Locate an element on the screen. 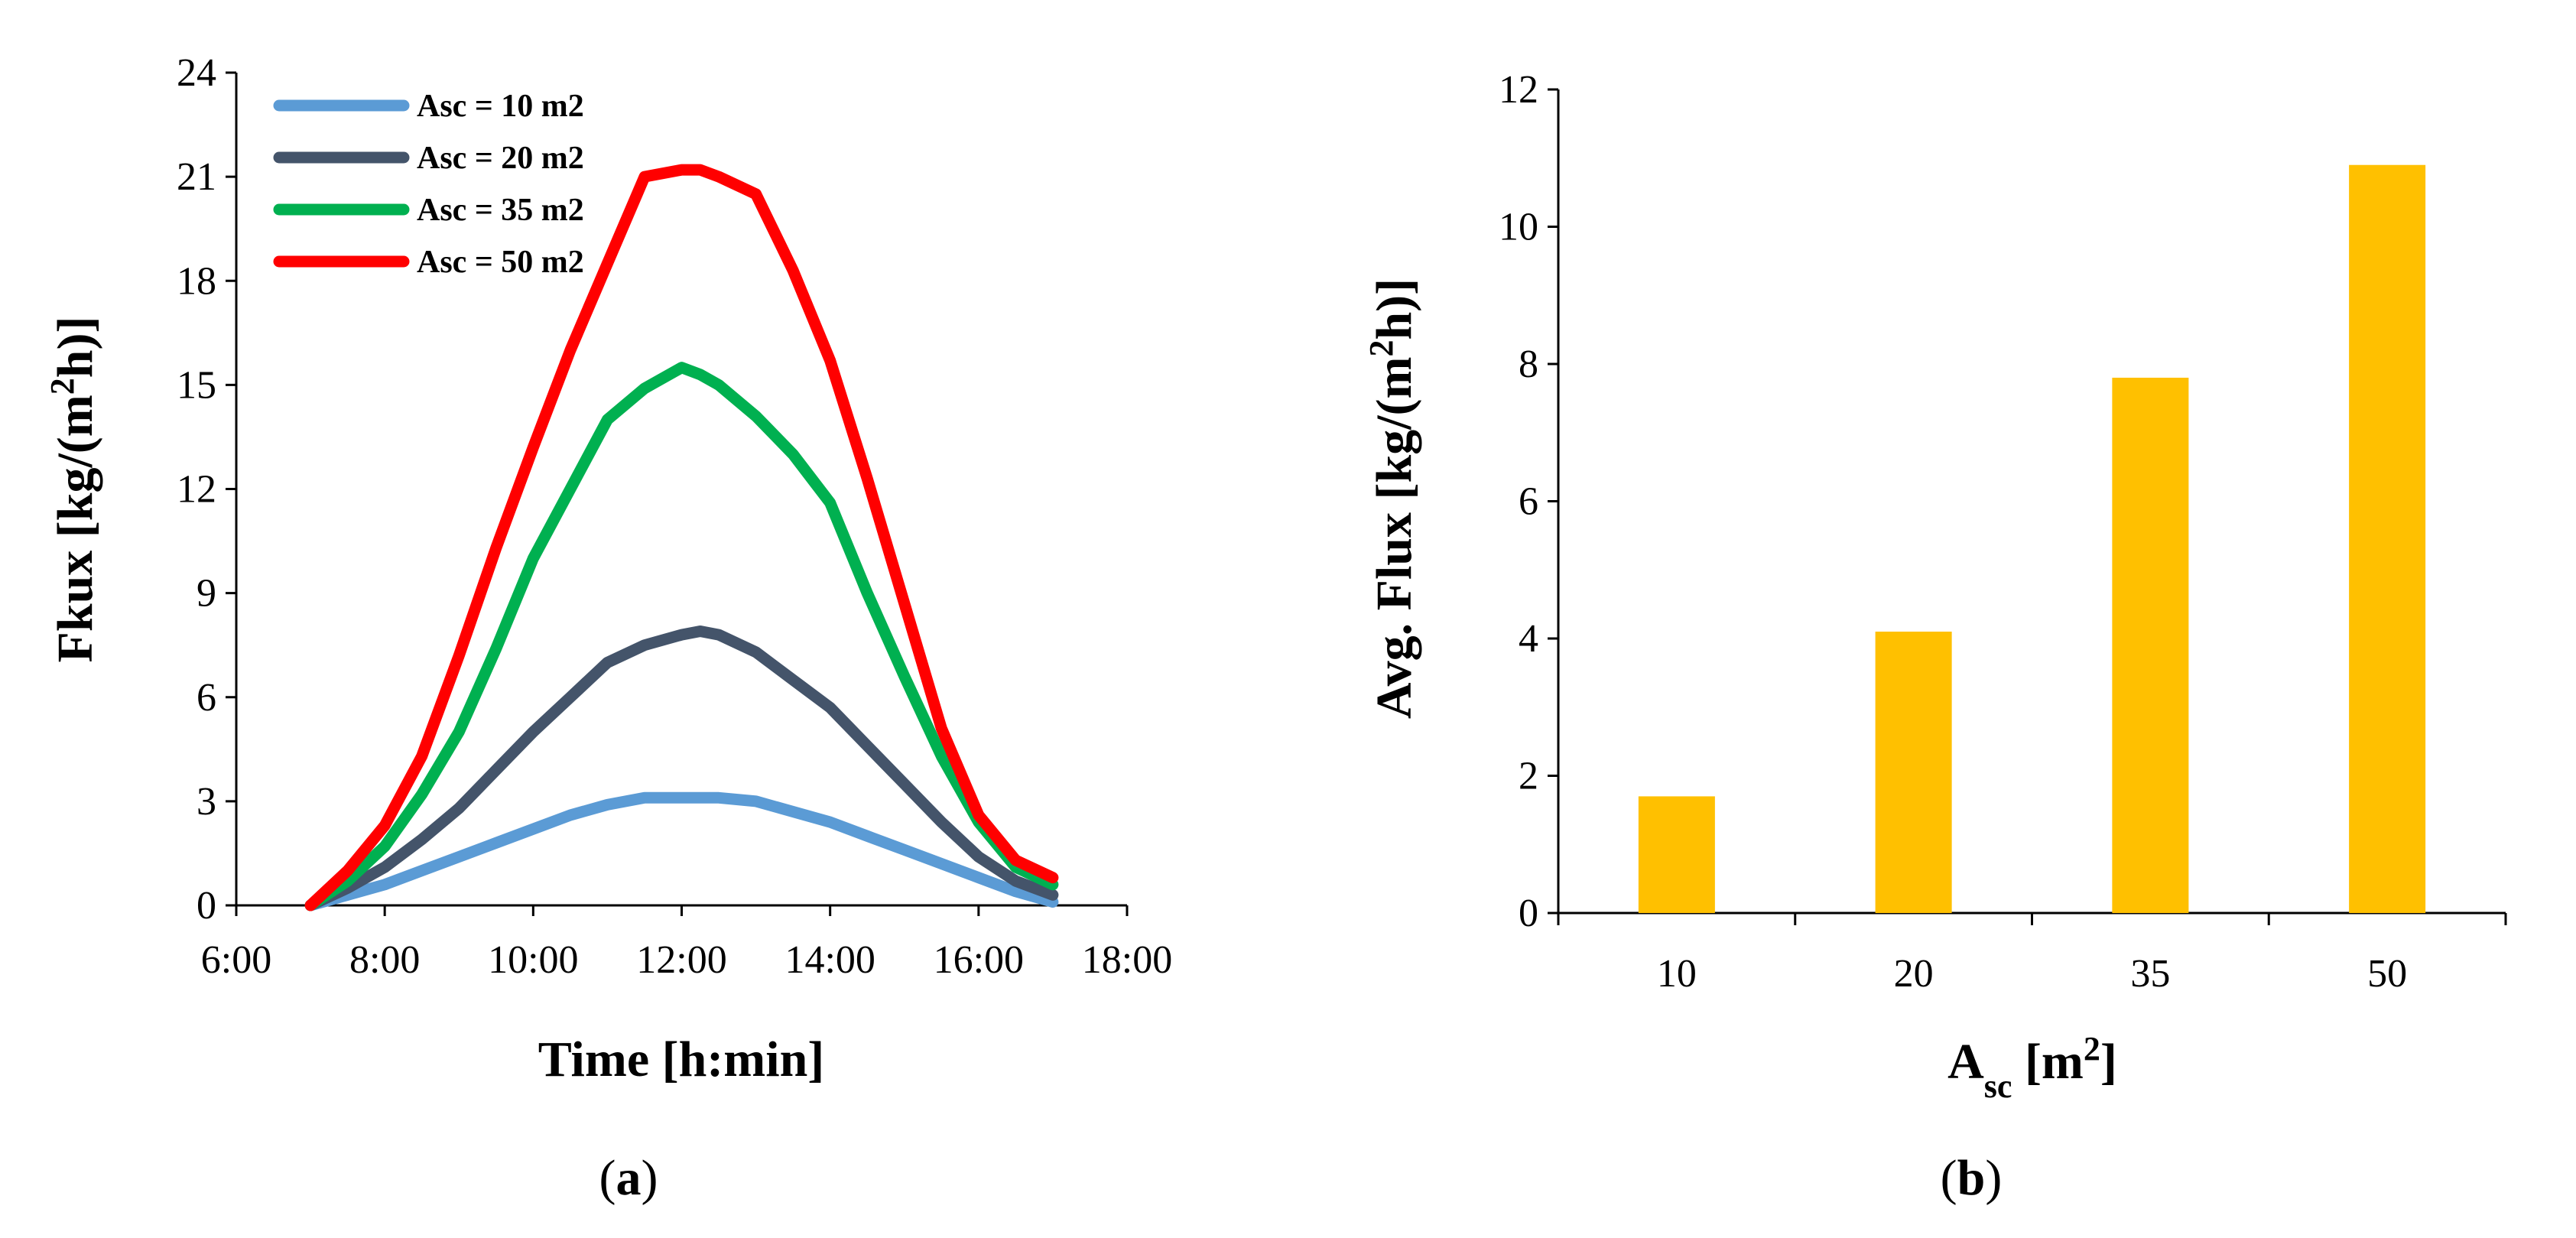  panel-label-b: (b) is located at coordinates (1972, 1178).